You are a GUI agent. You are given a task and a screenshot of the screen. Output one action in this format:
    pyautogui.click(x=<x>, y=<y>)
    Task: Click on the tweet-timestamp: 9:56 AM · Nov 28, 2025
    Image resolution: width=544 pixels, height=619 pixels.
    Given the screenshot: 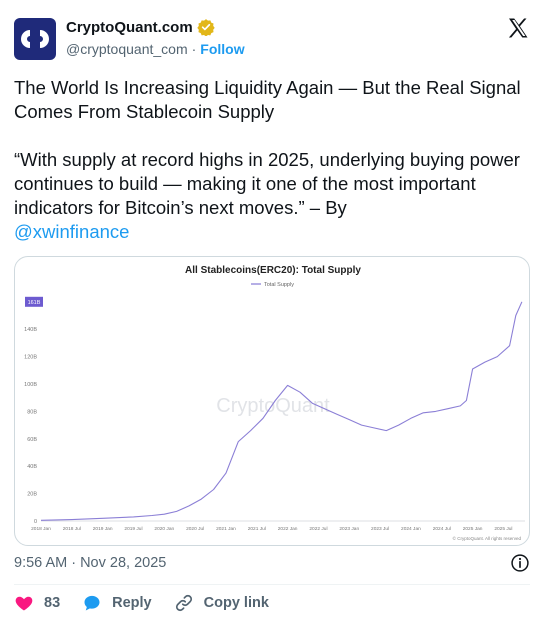 What is the action you would take?
    pyautogui.click(x=90, y=563)
    